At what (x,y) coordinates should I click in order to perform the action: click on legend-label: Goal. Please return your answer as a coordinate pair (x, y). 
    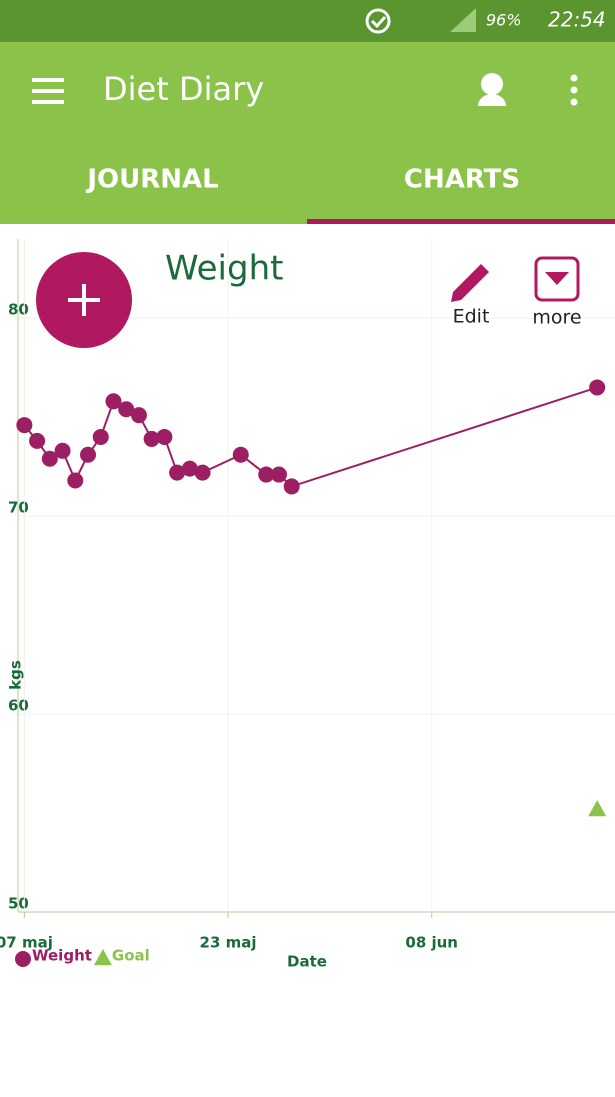
    Looking at the image, I should click on (131, 956).